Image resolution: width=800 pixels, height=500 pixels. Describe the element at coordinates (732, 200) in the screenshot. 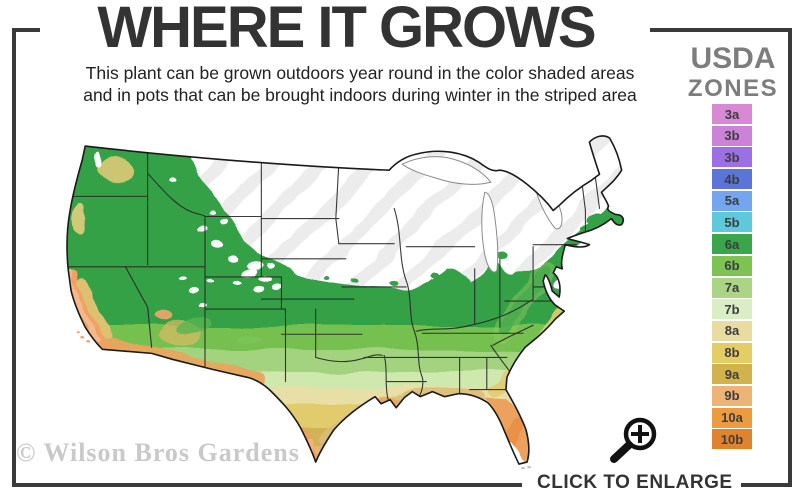

I see `zone-swatch-5a: 5a` at that location.